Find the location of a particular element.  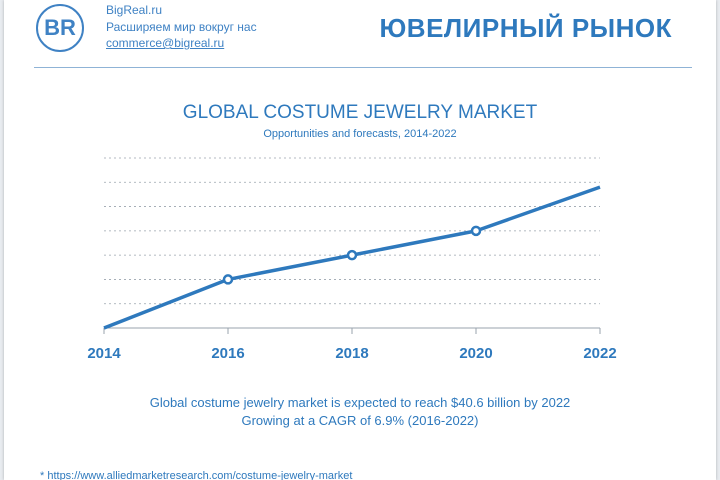

x-tick-label: 2022 is located at coordinates (599, 353).